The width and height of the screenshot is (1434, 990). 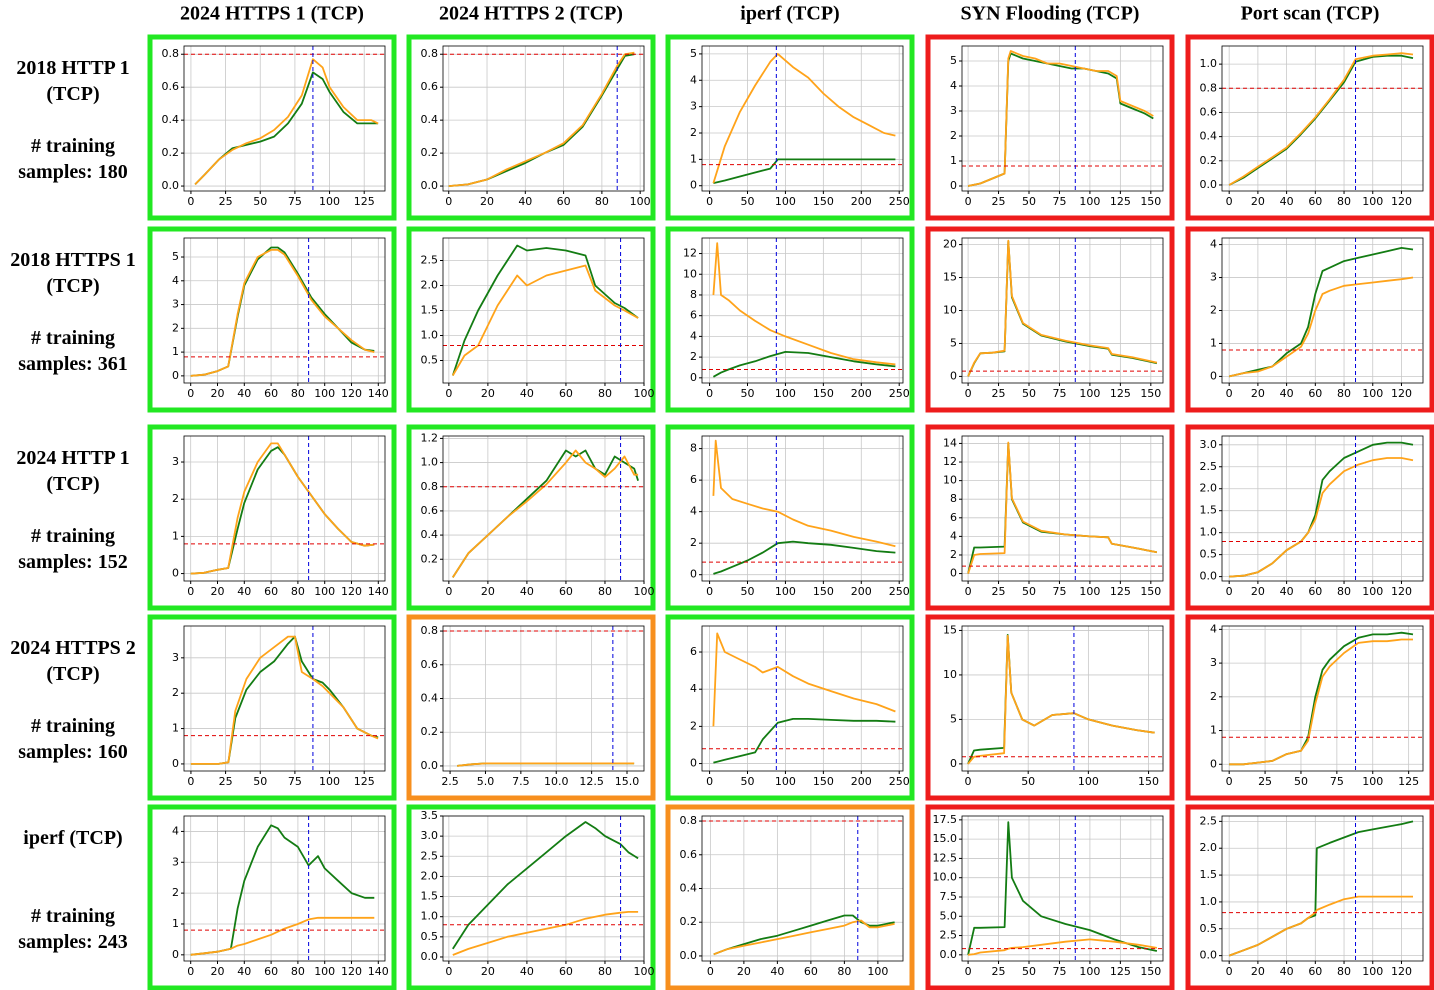 What do you see at coordinates (73, 661) in the screenshot?
I see `row-label: 2024 HTTPS 2 (TCP)` at bounding box center [73, 661].